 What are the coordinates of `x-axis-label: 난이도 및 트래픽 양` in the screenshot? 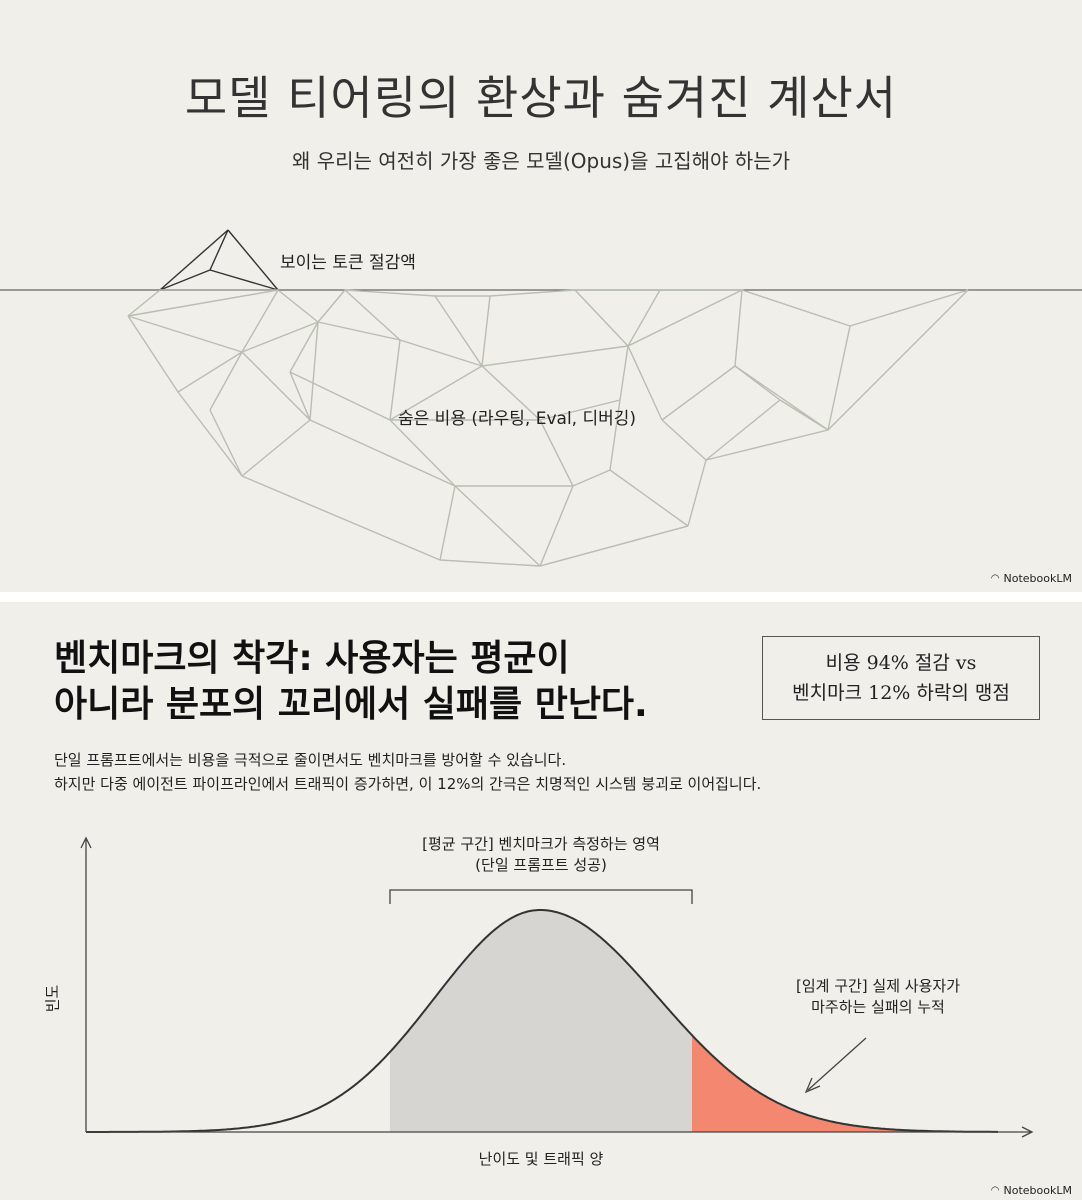 It's located at (541, 1159).